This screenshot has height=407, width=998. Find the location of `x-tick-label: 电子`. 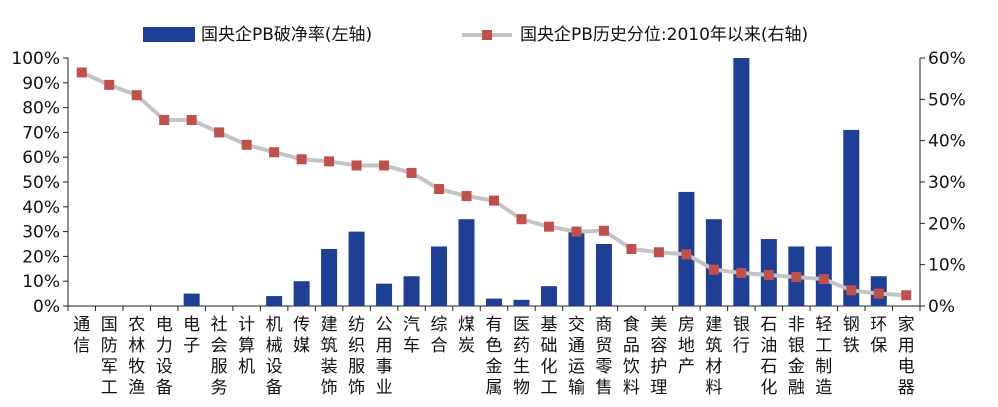

x-tick-label: 电子 is located at coordinates (191, 335).